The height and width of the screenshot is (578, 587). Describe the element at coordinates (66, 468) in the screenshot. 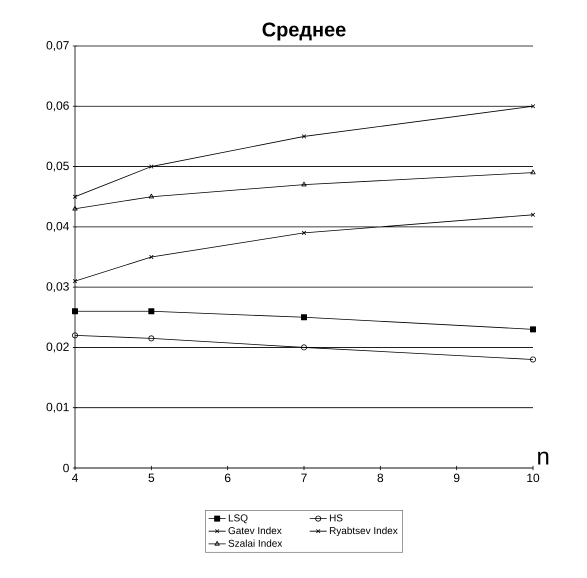

I see `y-tick-label: 0` at that location.